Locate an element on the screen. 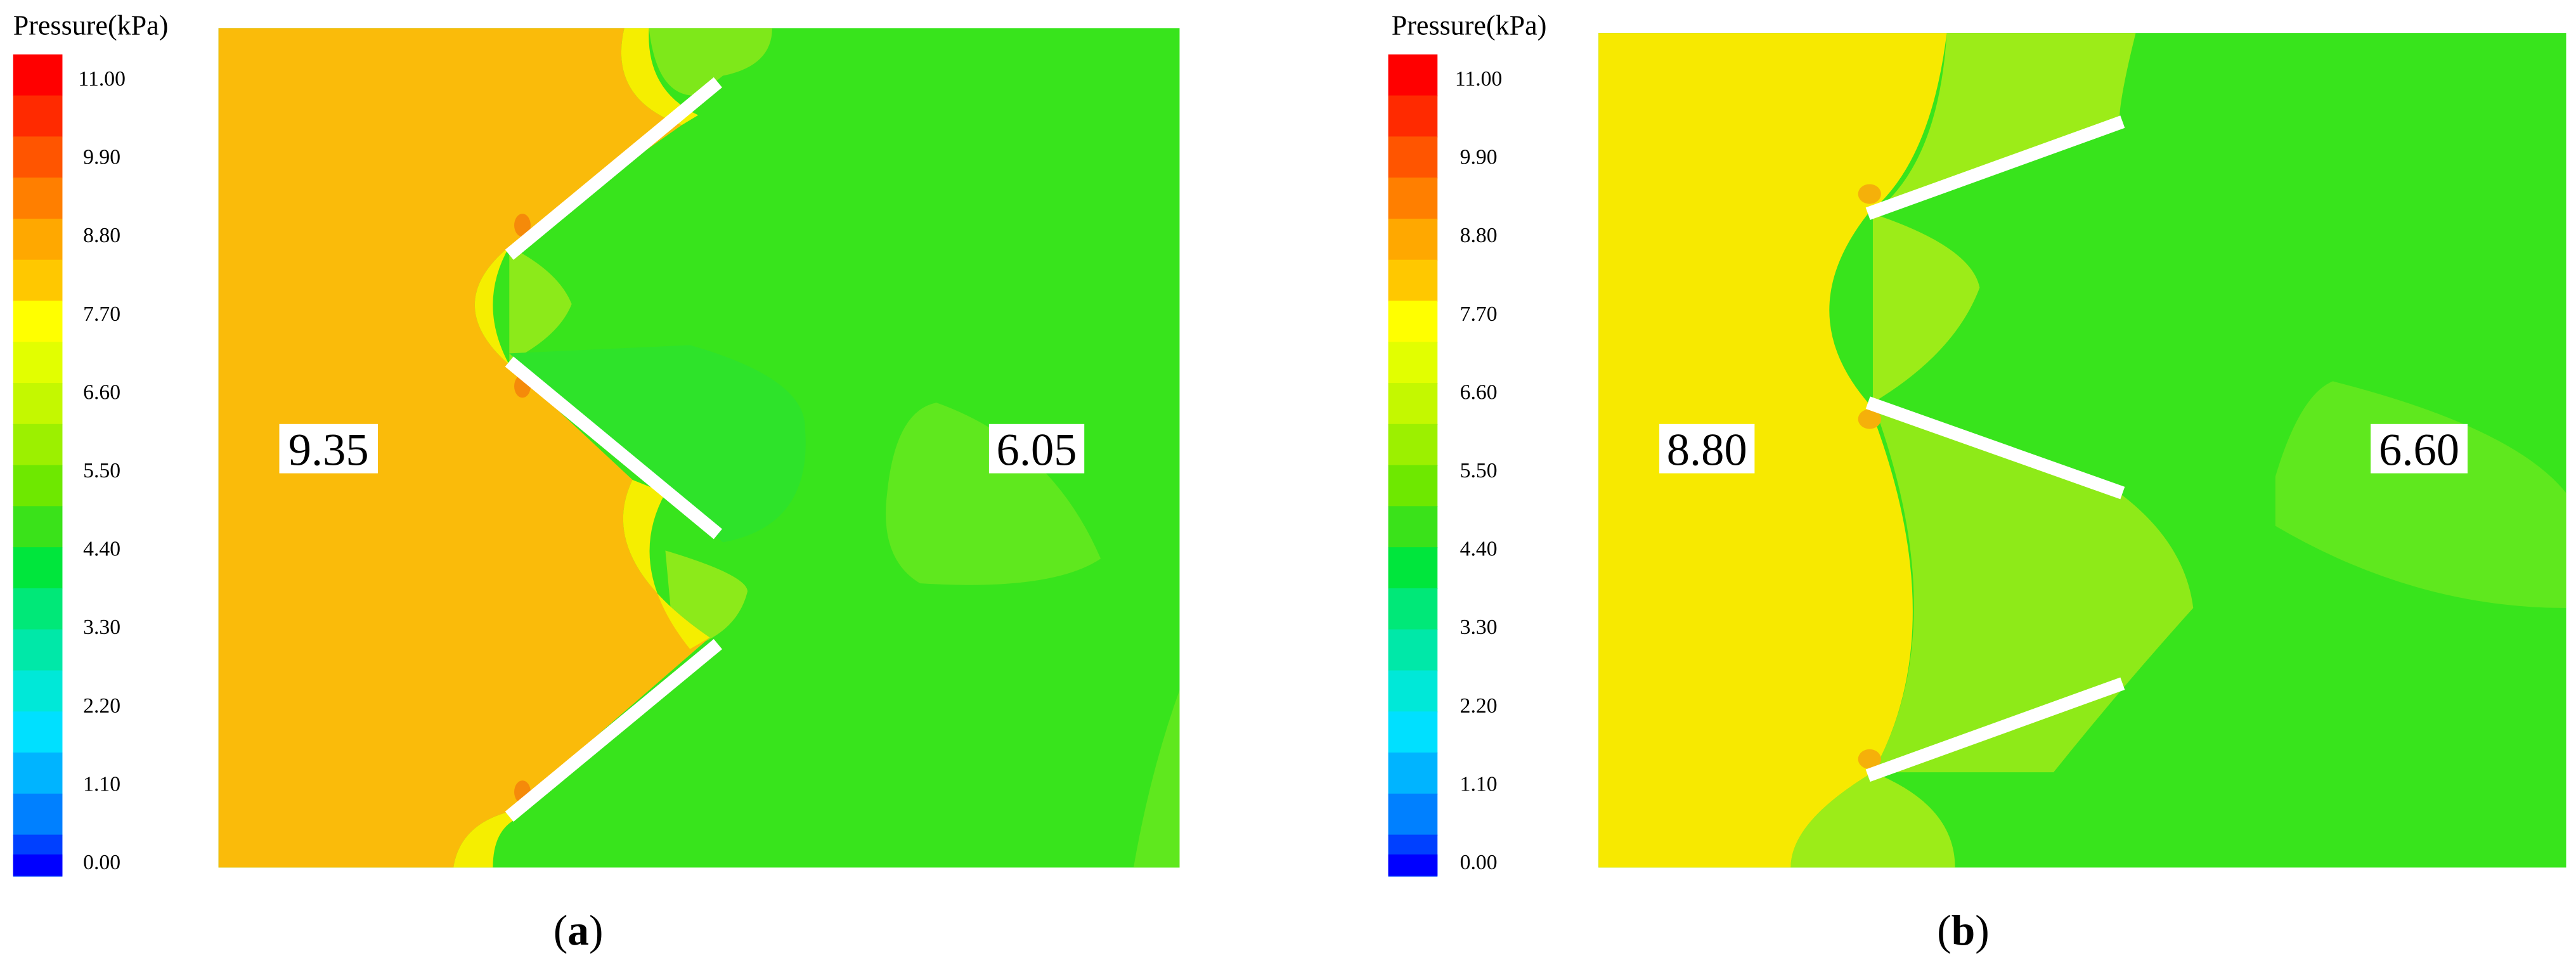 This screenshot has width=2576, height=963. caption: (b) is located at coordinates (1963, 931).